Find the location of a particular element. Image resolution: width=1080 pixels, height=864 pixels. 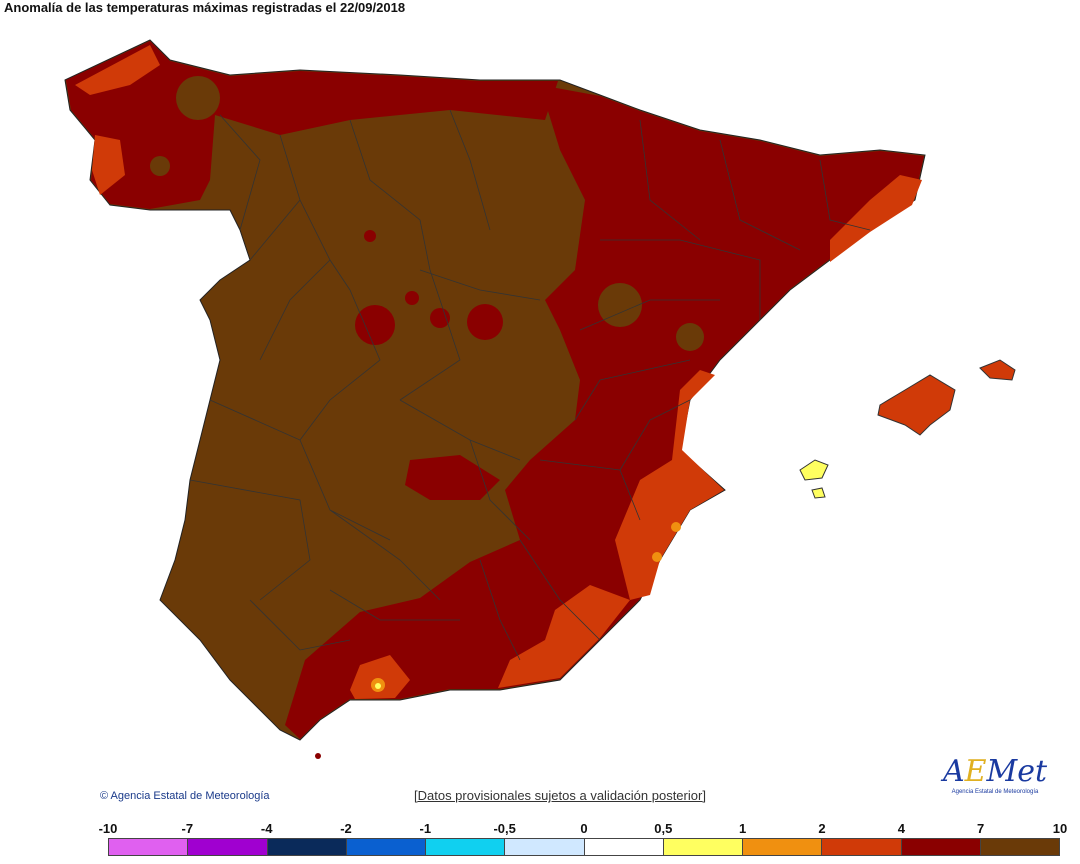

formentera is located at coordinates (818, 493).